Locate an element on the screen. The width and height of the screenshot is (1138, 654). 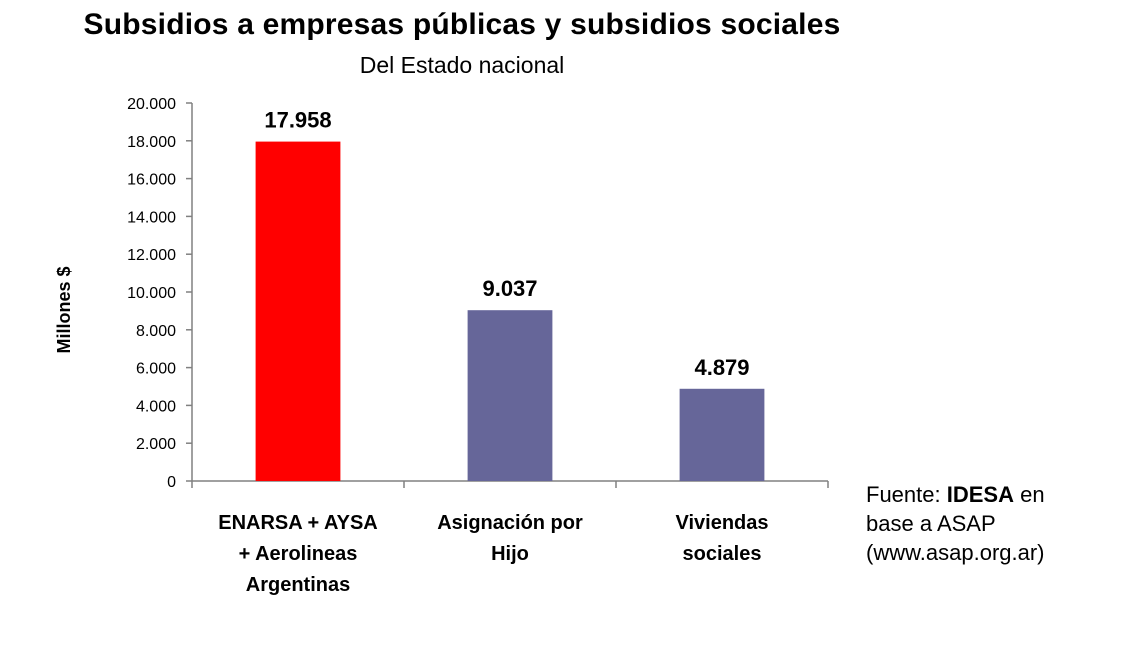
y-tick-label: 6.000 is located at coordinates (156, 369).